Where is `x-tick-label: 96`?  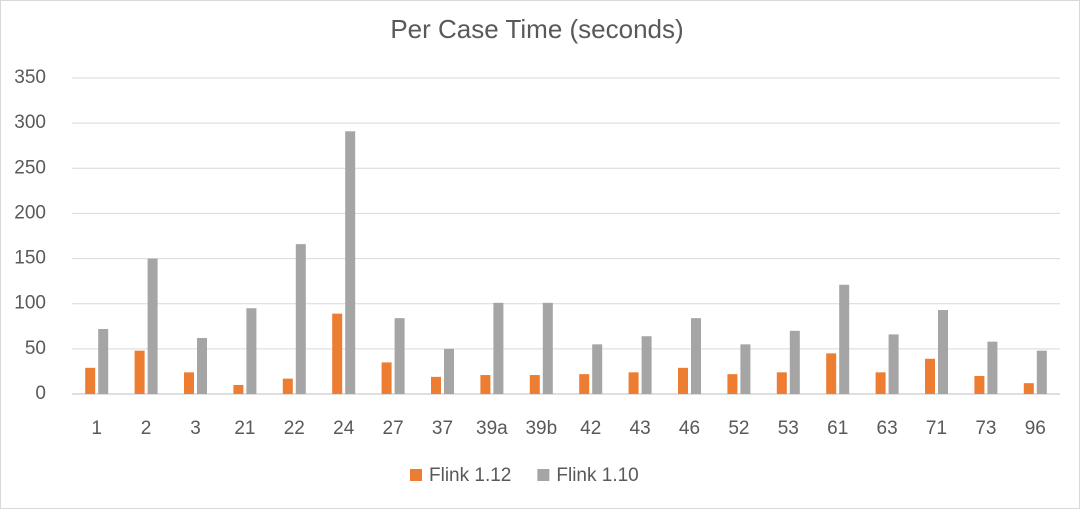
x-tick-label: 96 is located at coordinates (1035, 428).